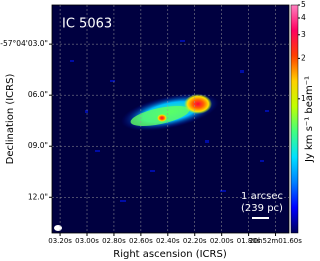 The image size is (320, 261). Describe the element at coordinates (87, 24) in the screenshot. I see `annotation: IC 5063` at that location.